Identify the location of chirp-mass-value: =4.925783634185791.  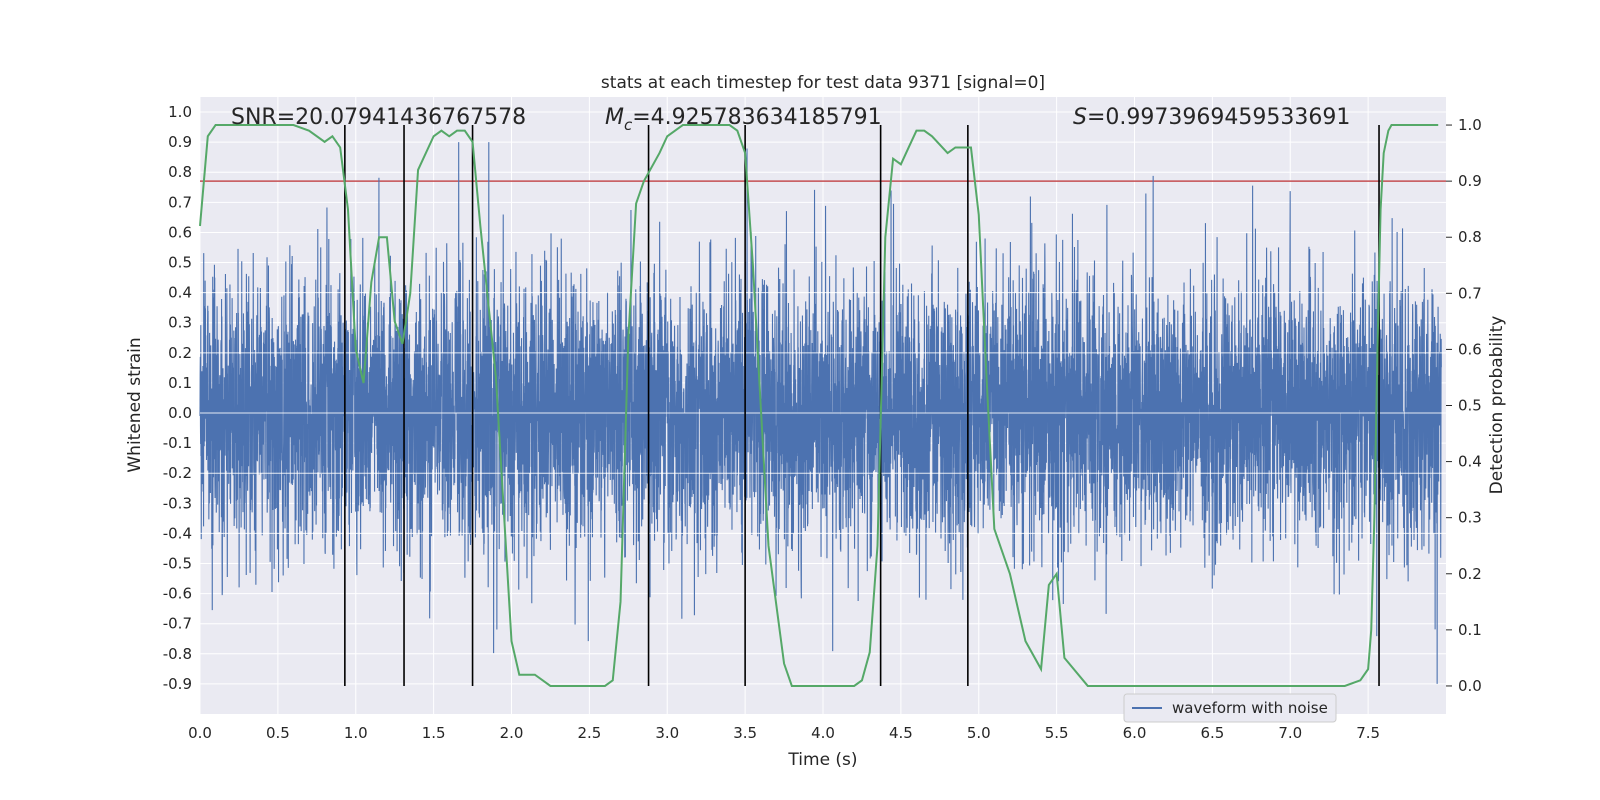
(756, 117).